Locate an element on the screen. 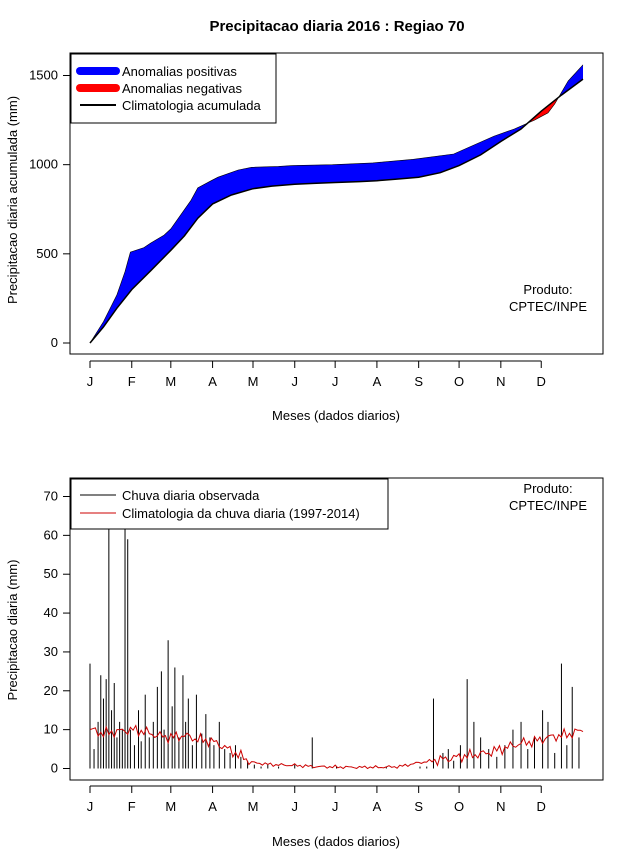 The image size is (640, 855). credit-line1-bottom: Produto: is located at coordinates (547, 488).